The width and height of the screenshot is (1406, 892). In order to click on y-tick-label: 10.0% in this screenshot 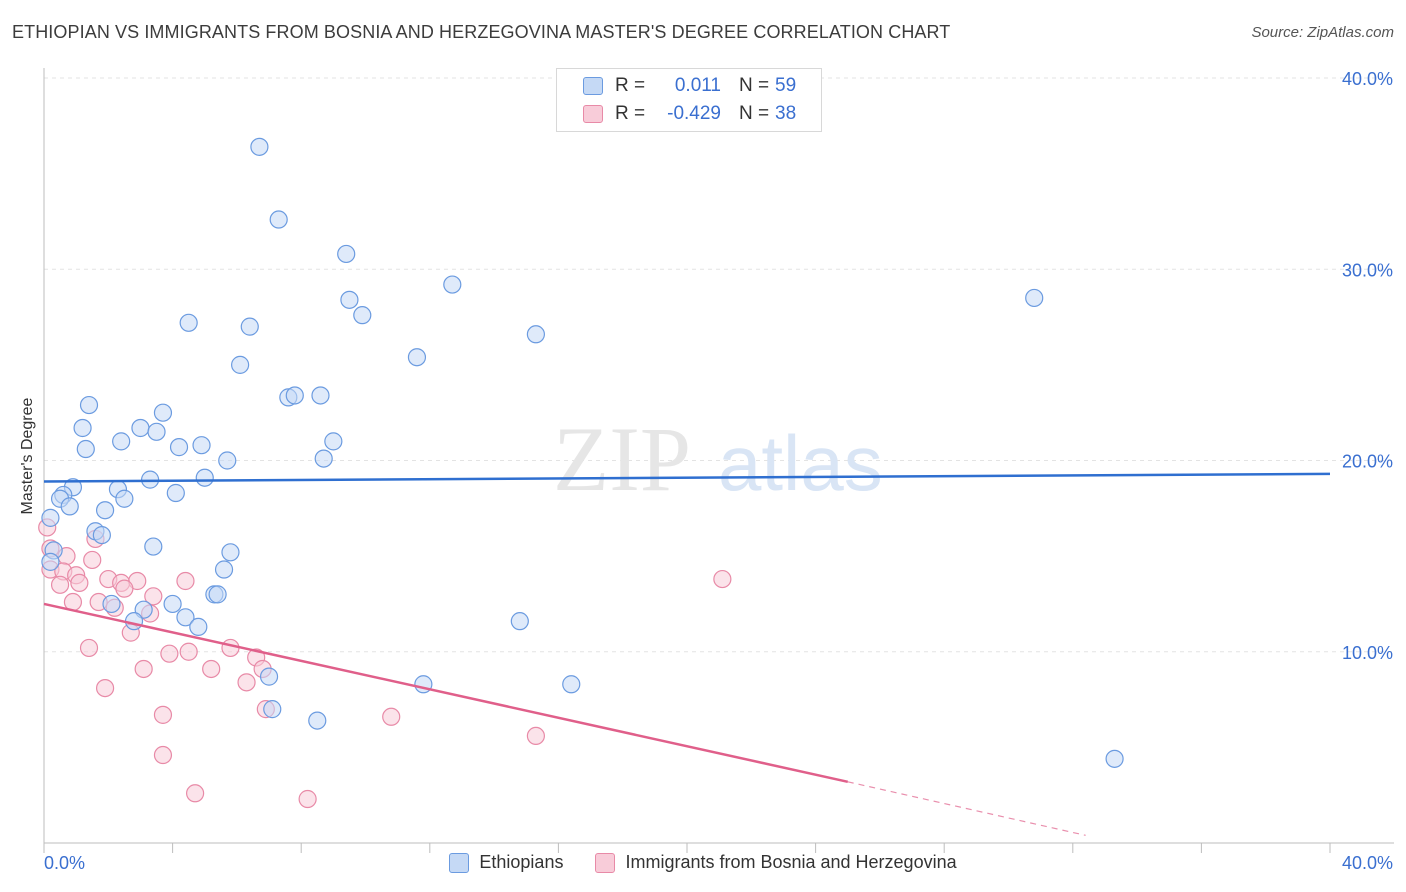, I will do `click(1367, 653)`.